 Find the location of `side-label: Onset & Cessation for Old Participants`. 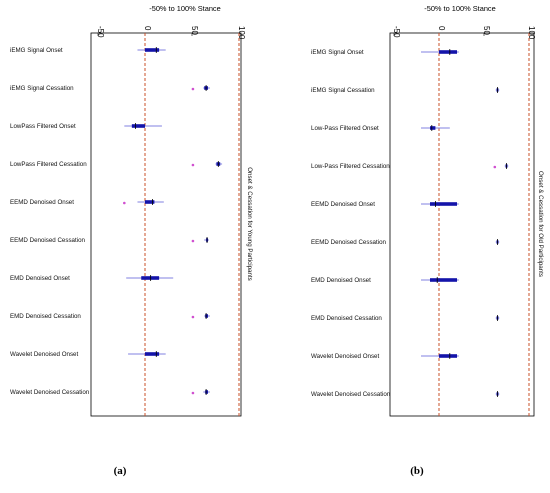

side-label: Onset & Cessation for Old Participants is located at coordinates (540, 224).